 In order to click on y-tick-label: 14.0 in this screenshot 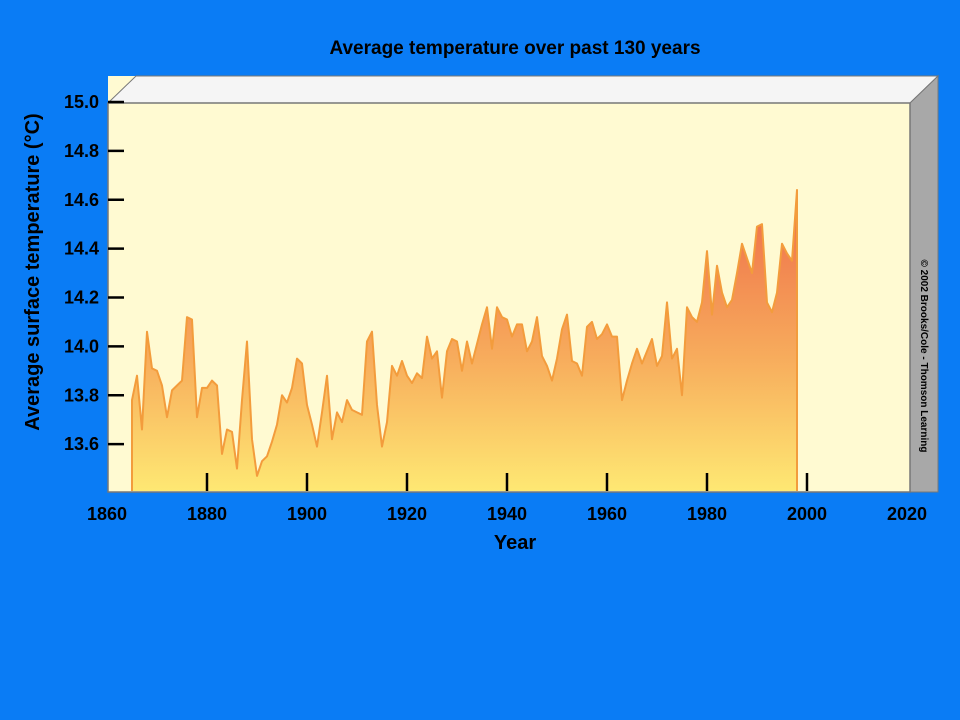, I will do `click(81, 346)`.